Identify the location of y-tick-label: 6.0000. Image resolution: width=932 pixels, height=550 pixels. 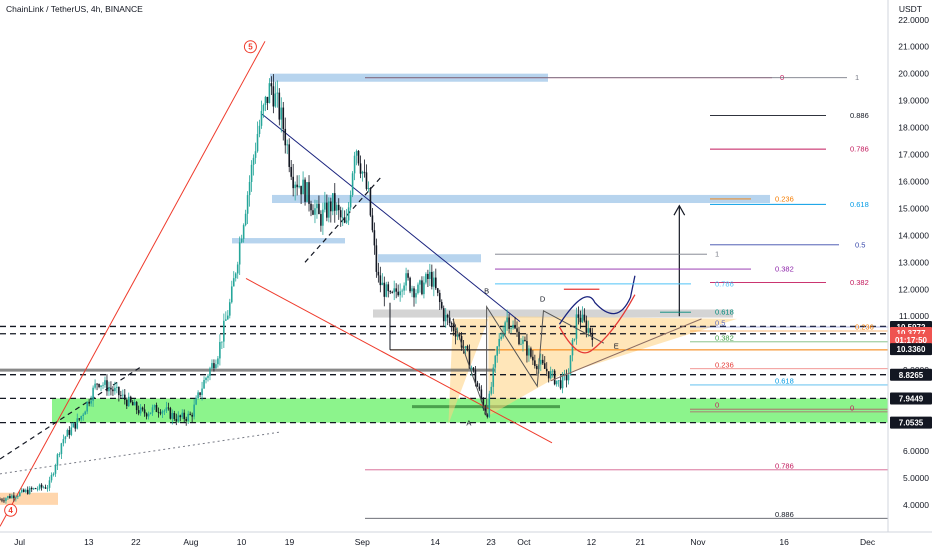
(916, 451).